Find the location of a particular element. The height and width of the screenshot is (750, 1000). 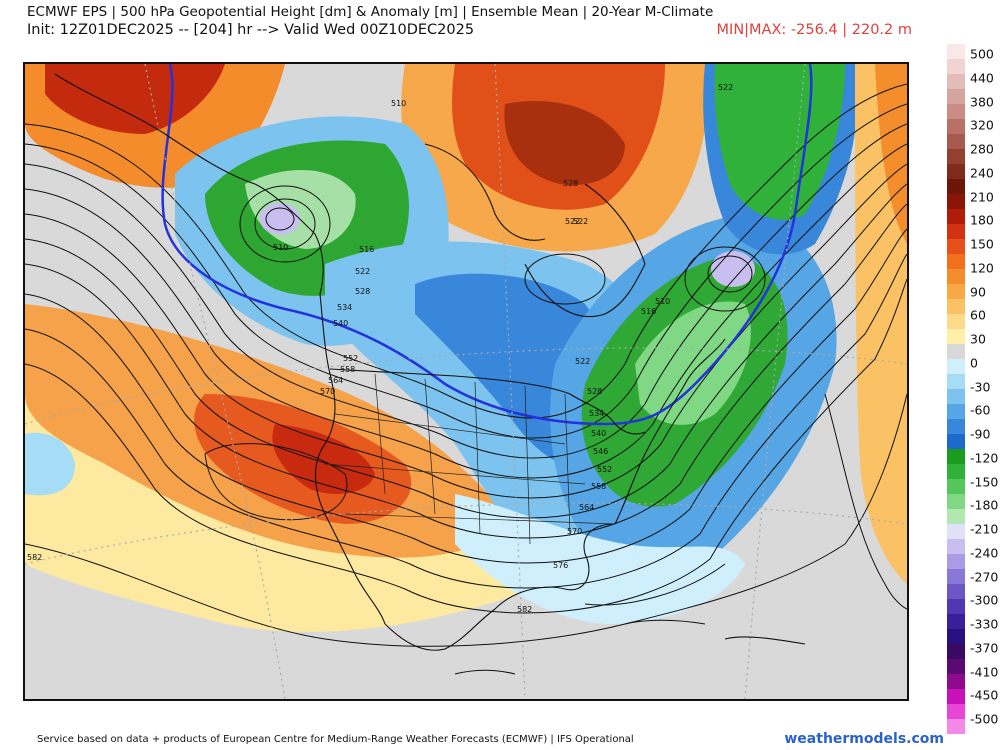

anomaly-arctic-trough-green is located at coordinates (779, 142).